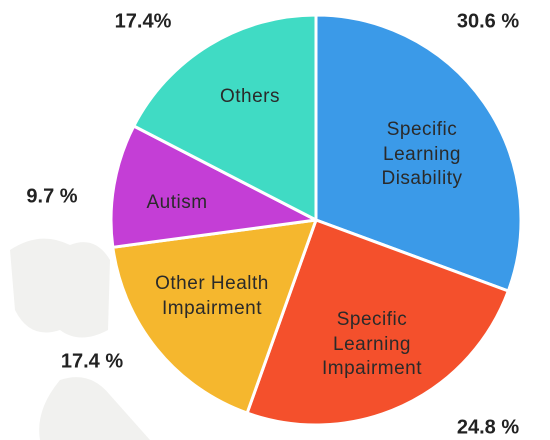 Image resolution: width=550 pixels, height=440 pixels. Describe the element at coordinates (213, 186) in the screenshot. I see `pie-slice` at that location.